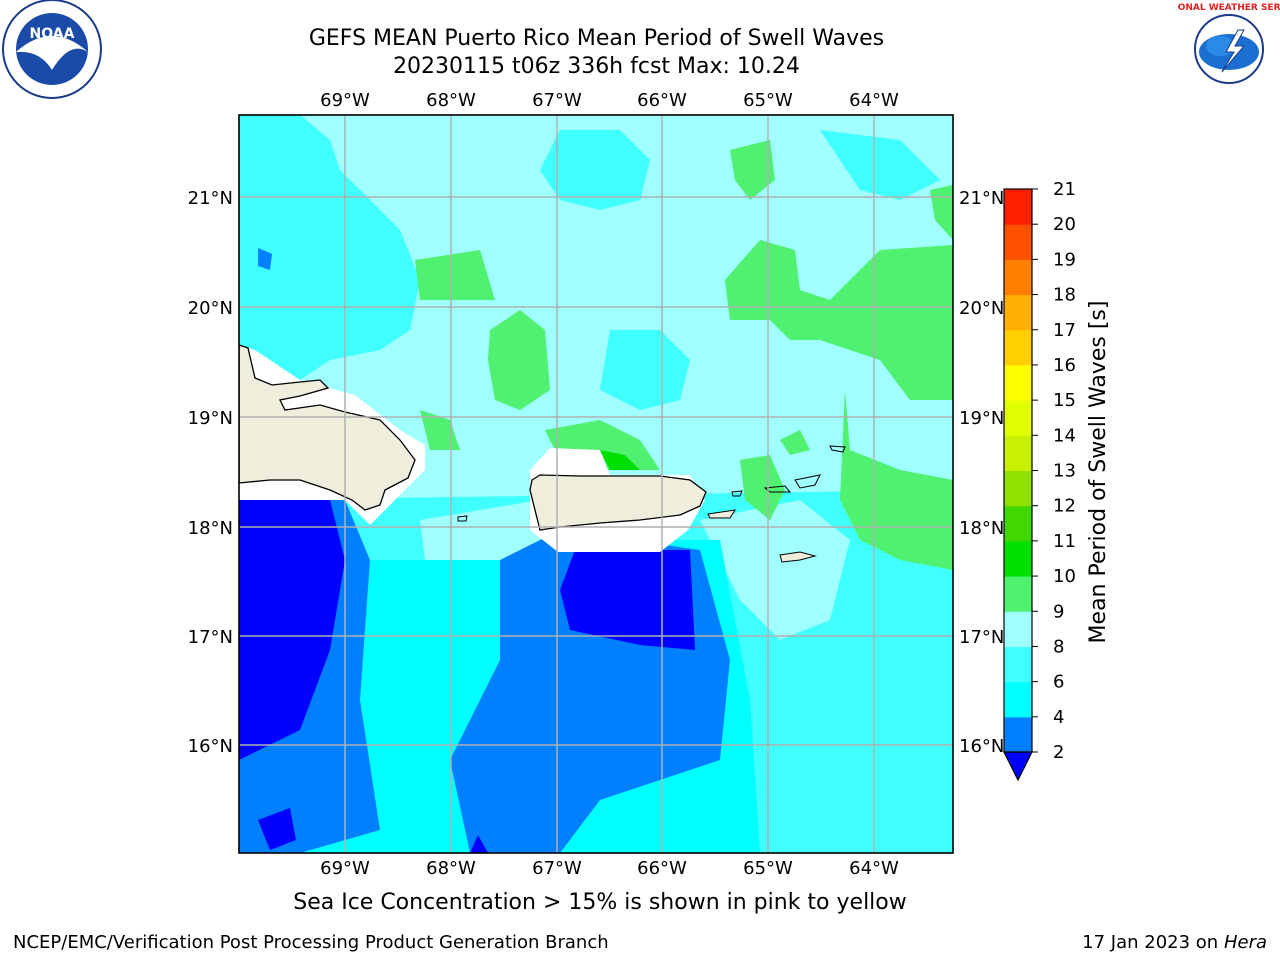 The image size is (1280, 960). Describe the element at coordinates (1058, 752) in the screenshot. I see `colorbar-tick-label: 2` at that location.